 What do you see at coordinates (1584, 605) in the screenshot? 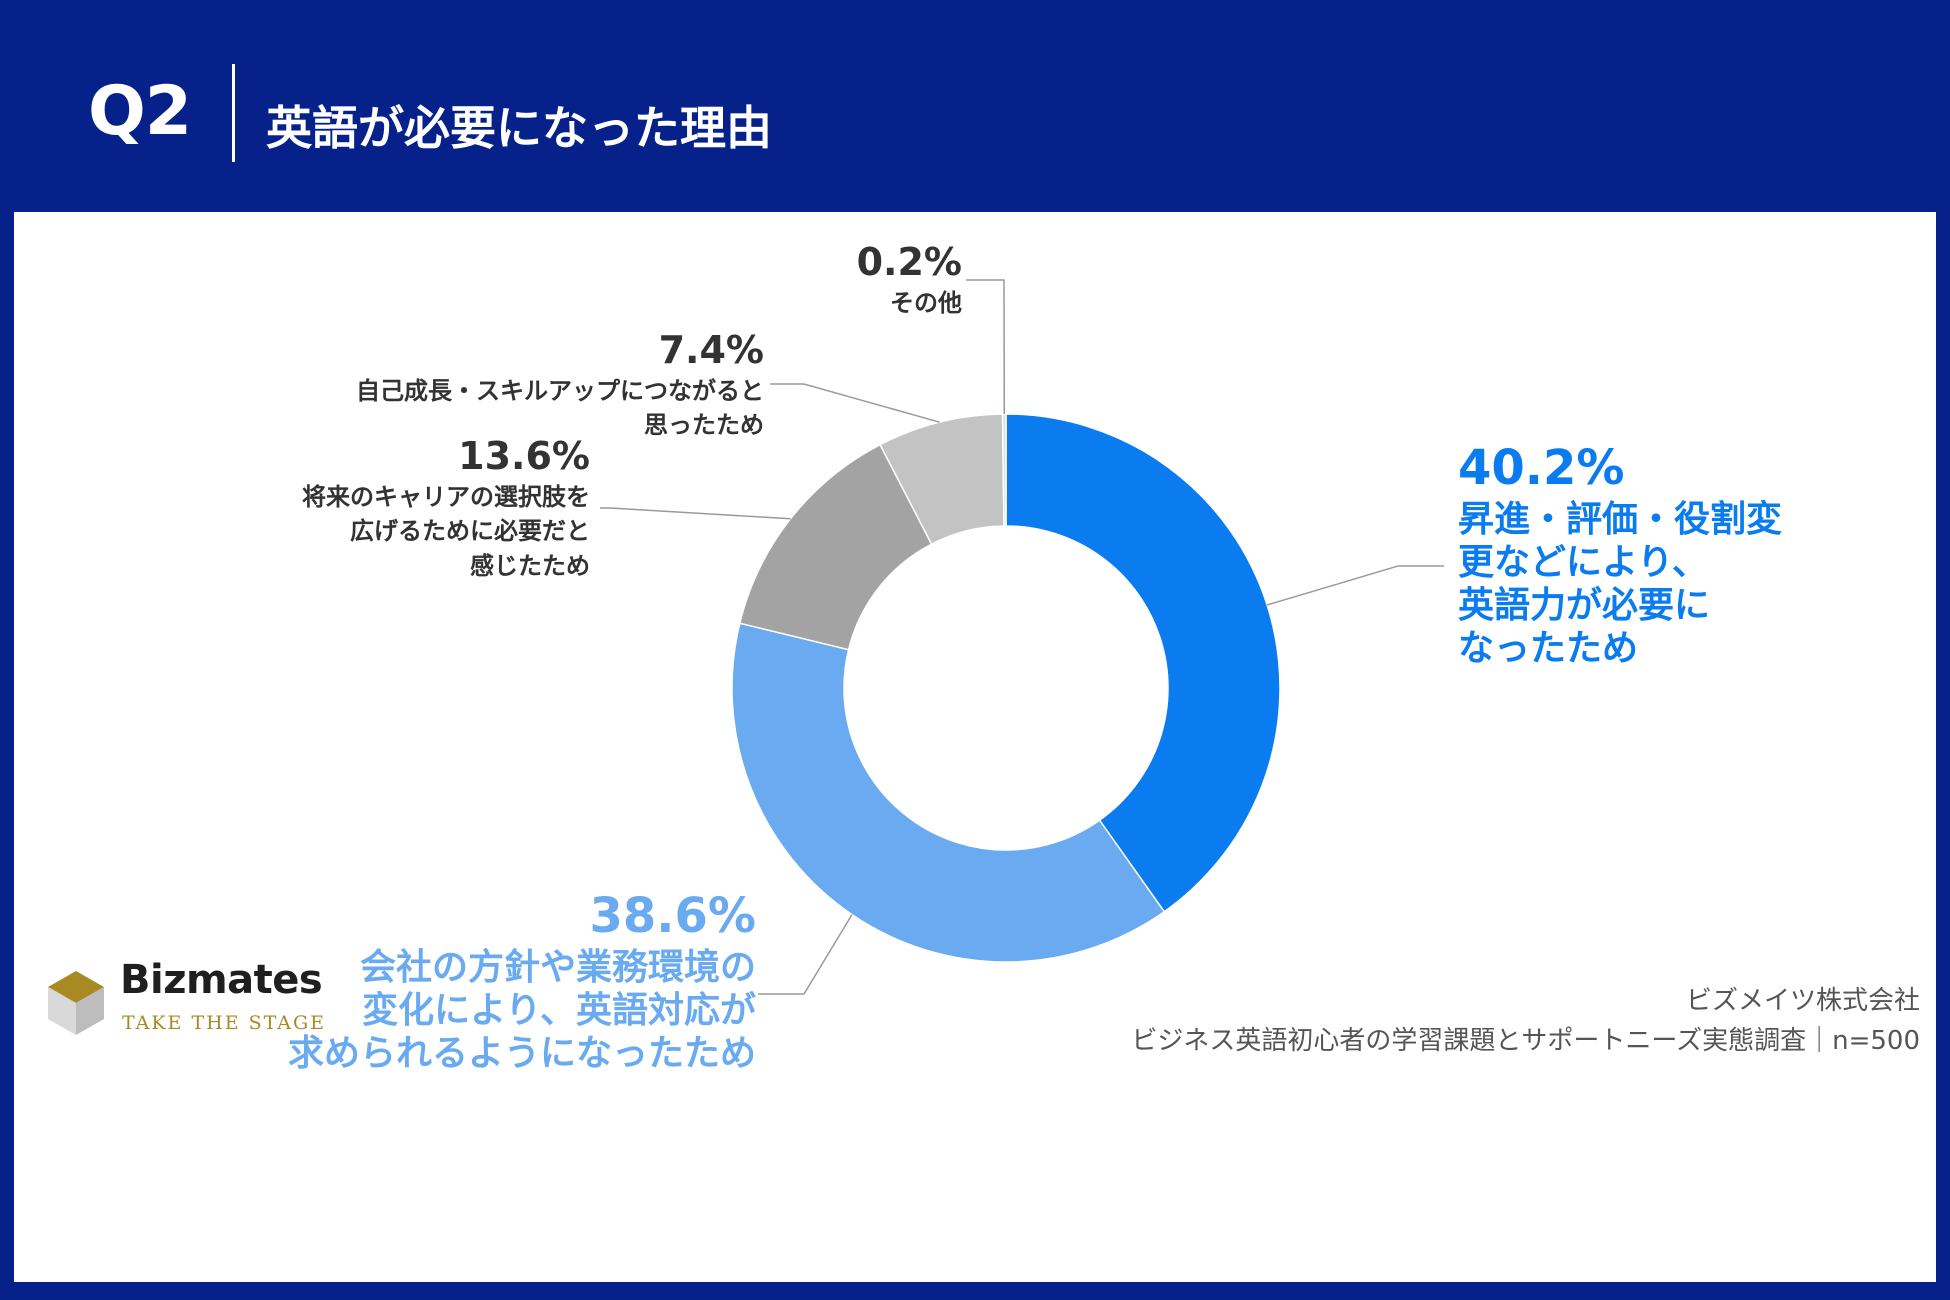
I see `desc-line: 英語力が必要に` at bounding box center [1584, 605].